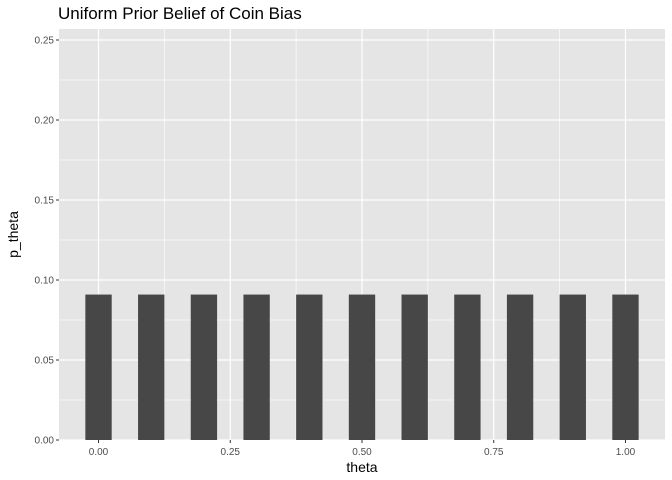 This screenshot has height=480, width=672. Describe the element at coordinates (361, 467) in the screenshot. I see `x-axis-title: theta` at that location.